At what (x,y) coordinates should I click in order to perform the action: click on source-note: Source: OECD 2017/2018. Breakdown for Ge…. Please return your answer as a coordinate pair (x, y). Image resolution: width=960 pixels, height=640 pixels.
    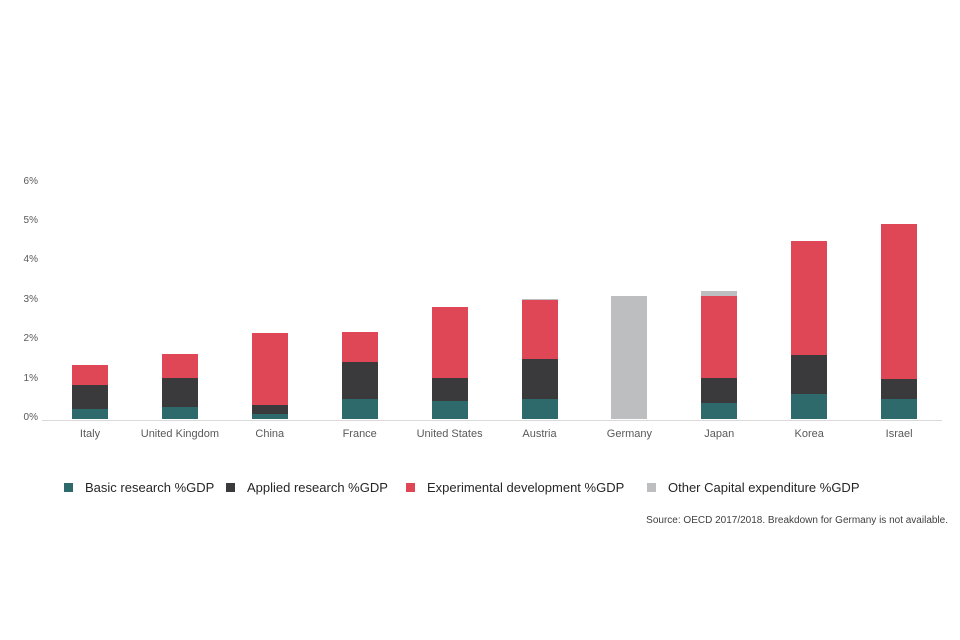
    Looking at the image, I should click on (797, 520).